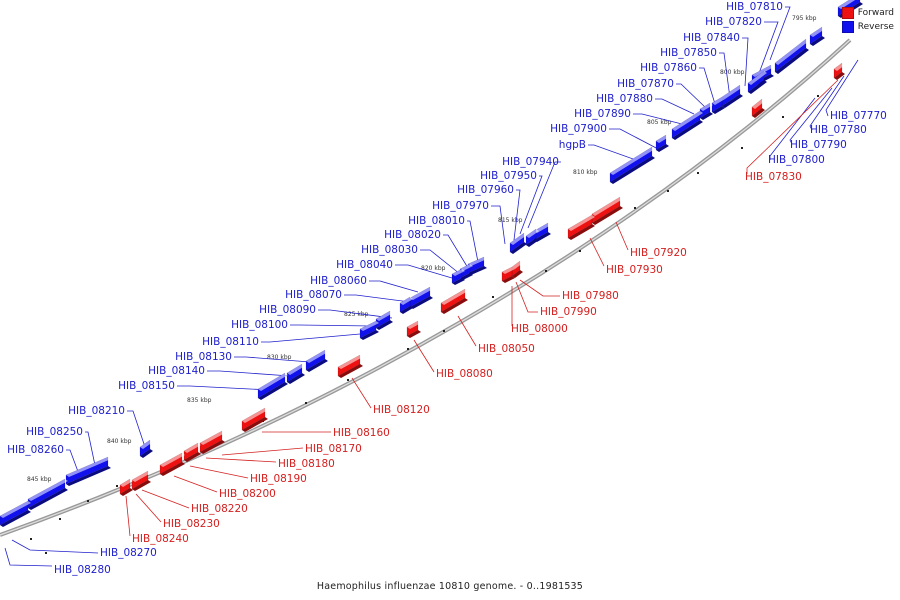 Image resolution: width=900 pixels, height=600 pixels. I want to click on gene-label: HIB_08130, so click(203, 357).